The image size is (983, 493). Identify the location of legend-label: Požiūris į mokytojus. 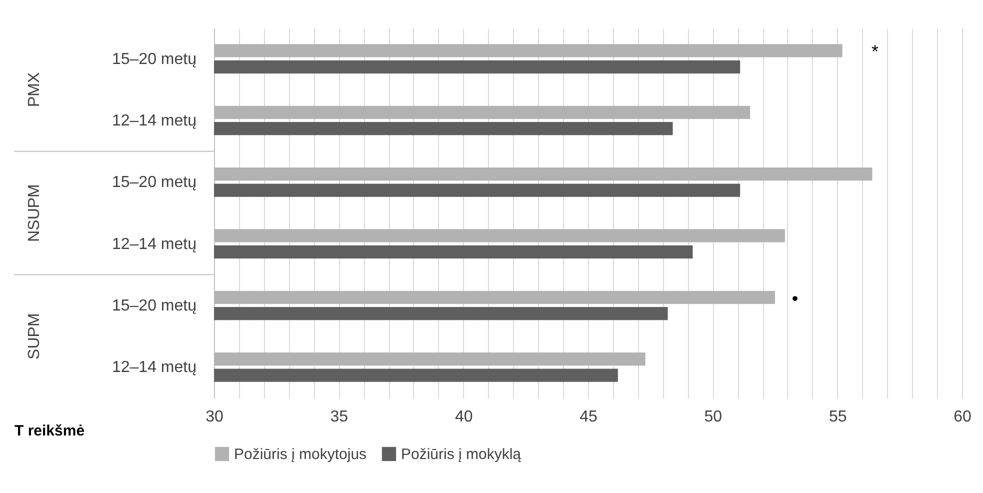
(300, 454).